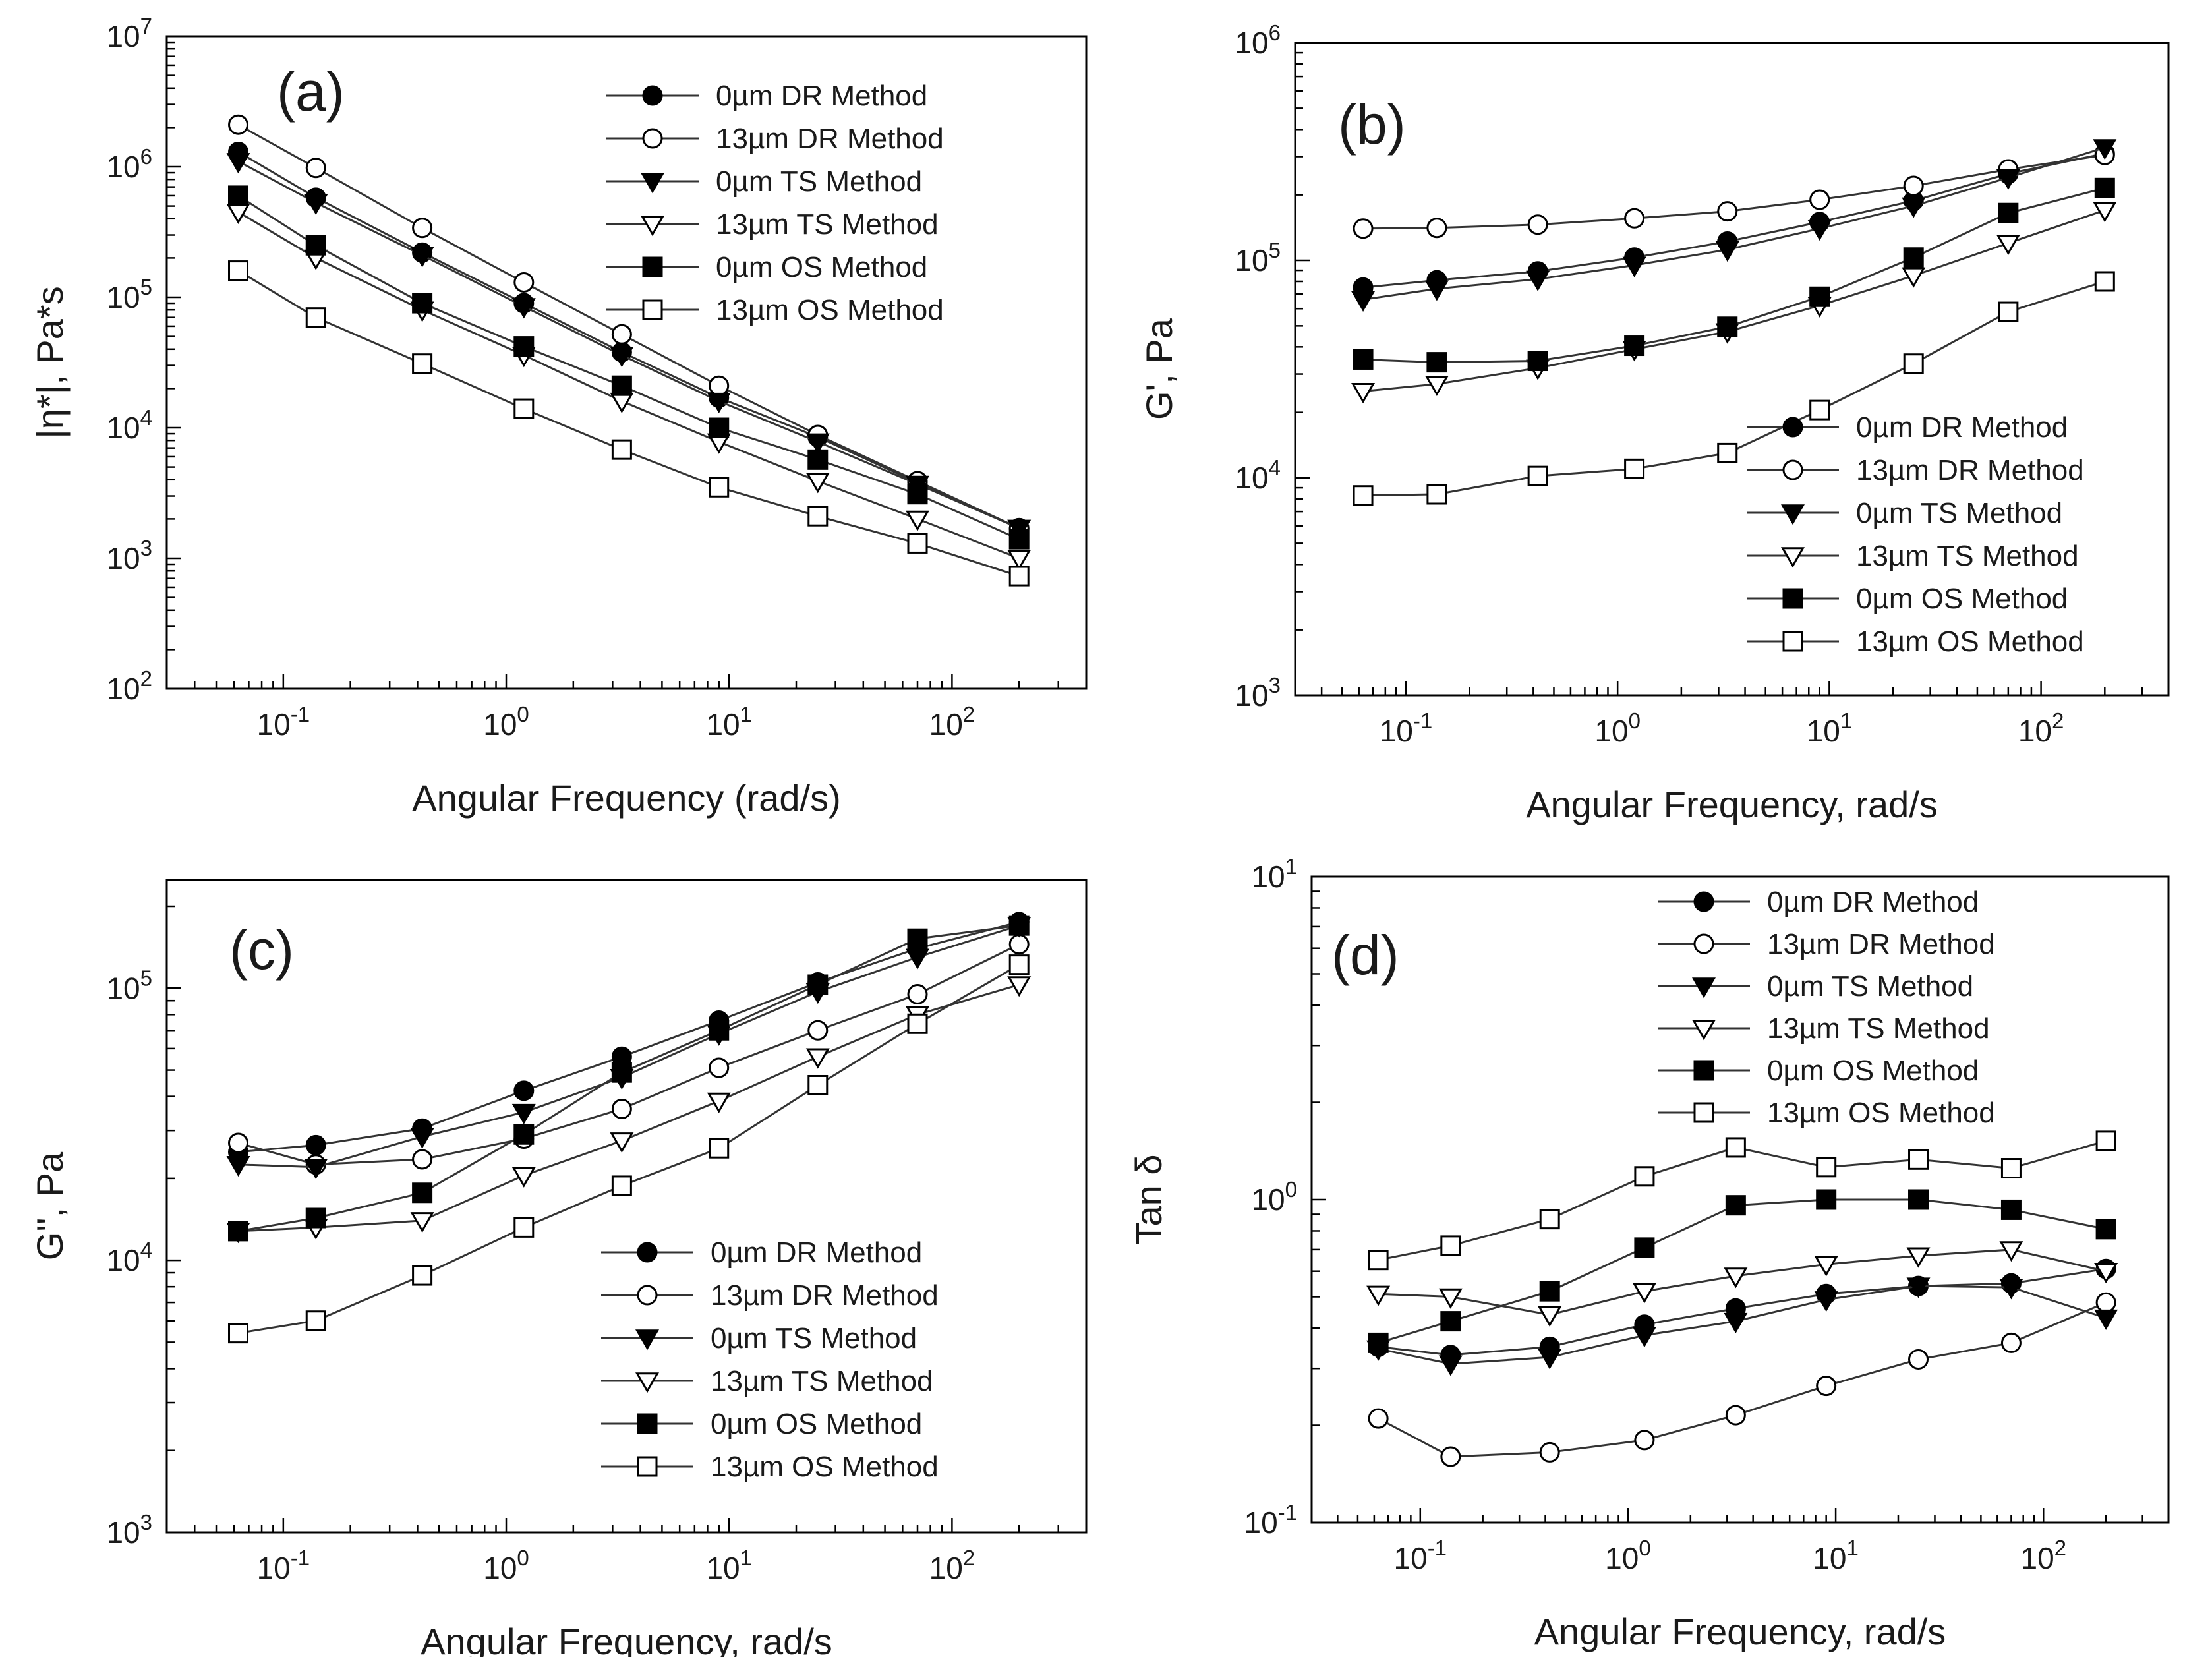  Describe the element at coordinates (1628, 1555) in the screenshot. I see `x-tick-label: 10⁰` at that location.